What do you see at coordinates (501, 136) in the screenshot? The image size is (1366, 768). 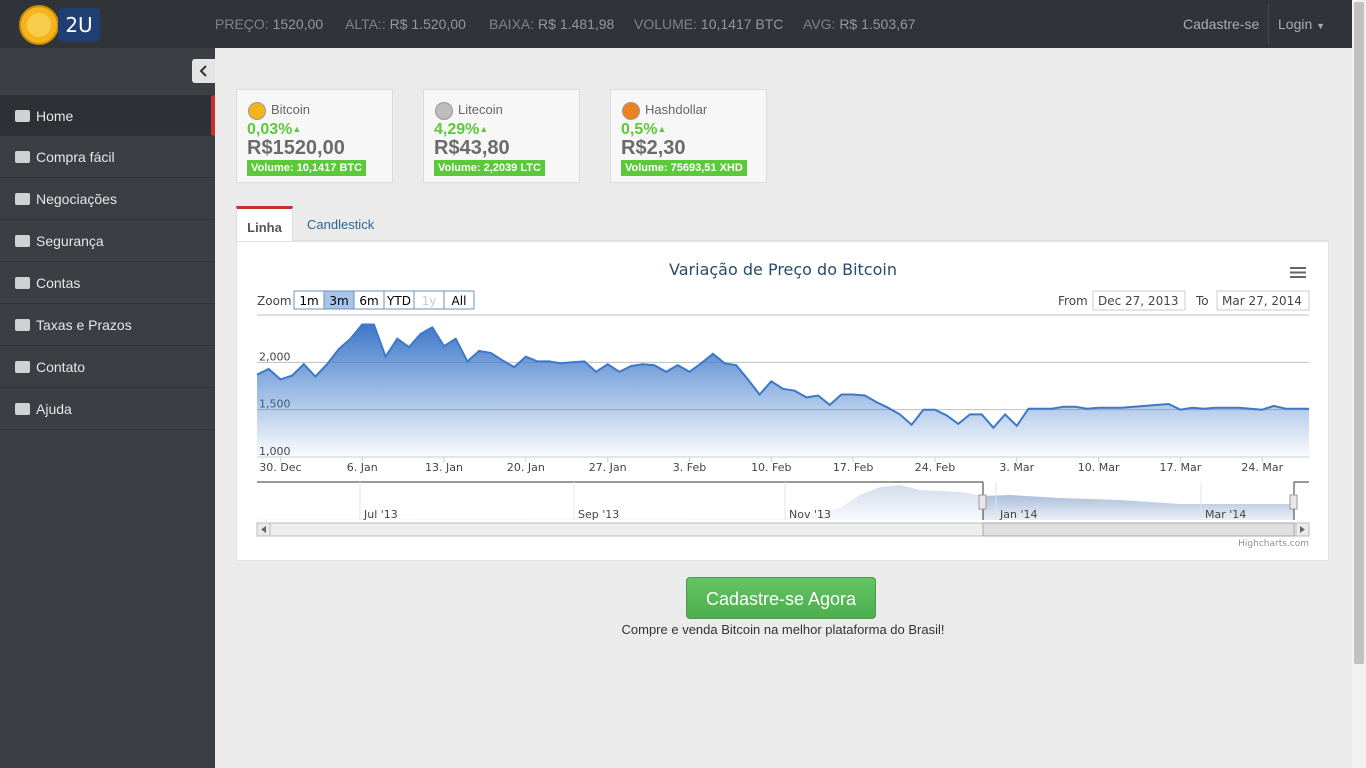 I see `ticker-card: Litecoin 4,29%▲ R$43,80 Volume: 2,2039 LTC` at bounding box center [501, 136].